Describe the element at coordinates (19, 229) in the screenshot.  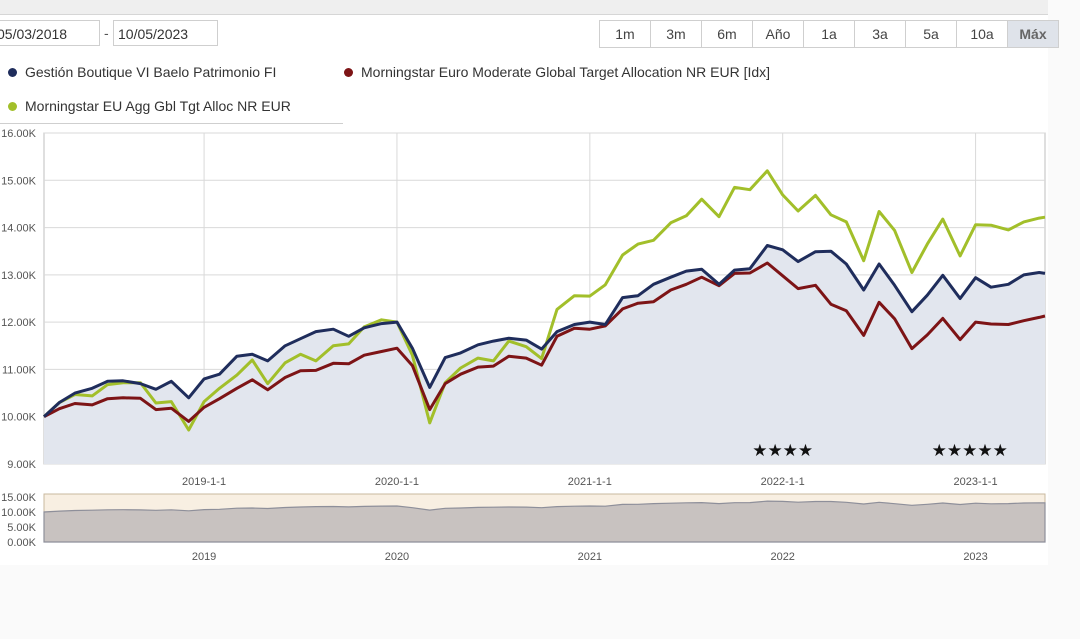
I see `y-tick-label: 14.00K` at that location.